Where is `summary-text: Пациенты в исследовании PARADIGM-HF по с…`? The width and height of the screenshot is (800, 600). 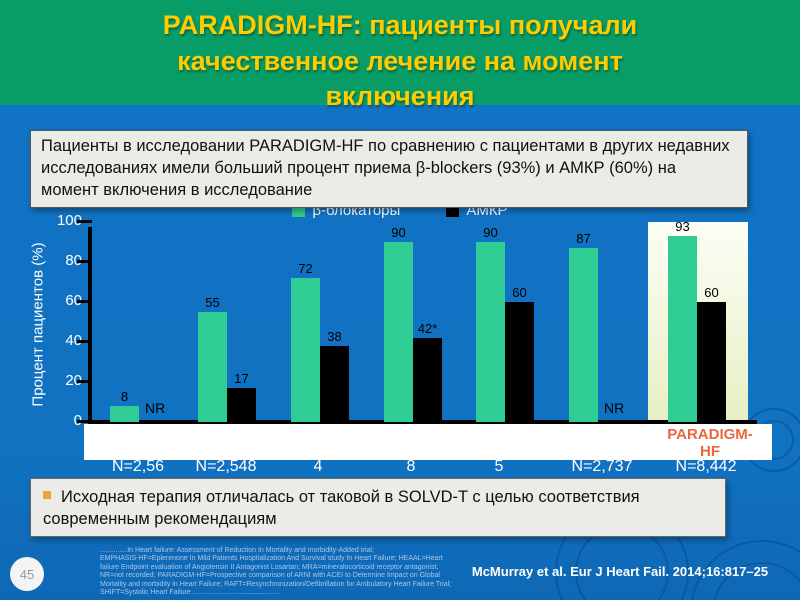 summary-text: Пациенты в исследовании PARADIGM-HF по с… is located at coordinates (385, 168).